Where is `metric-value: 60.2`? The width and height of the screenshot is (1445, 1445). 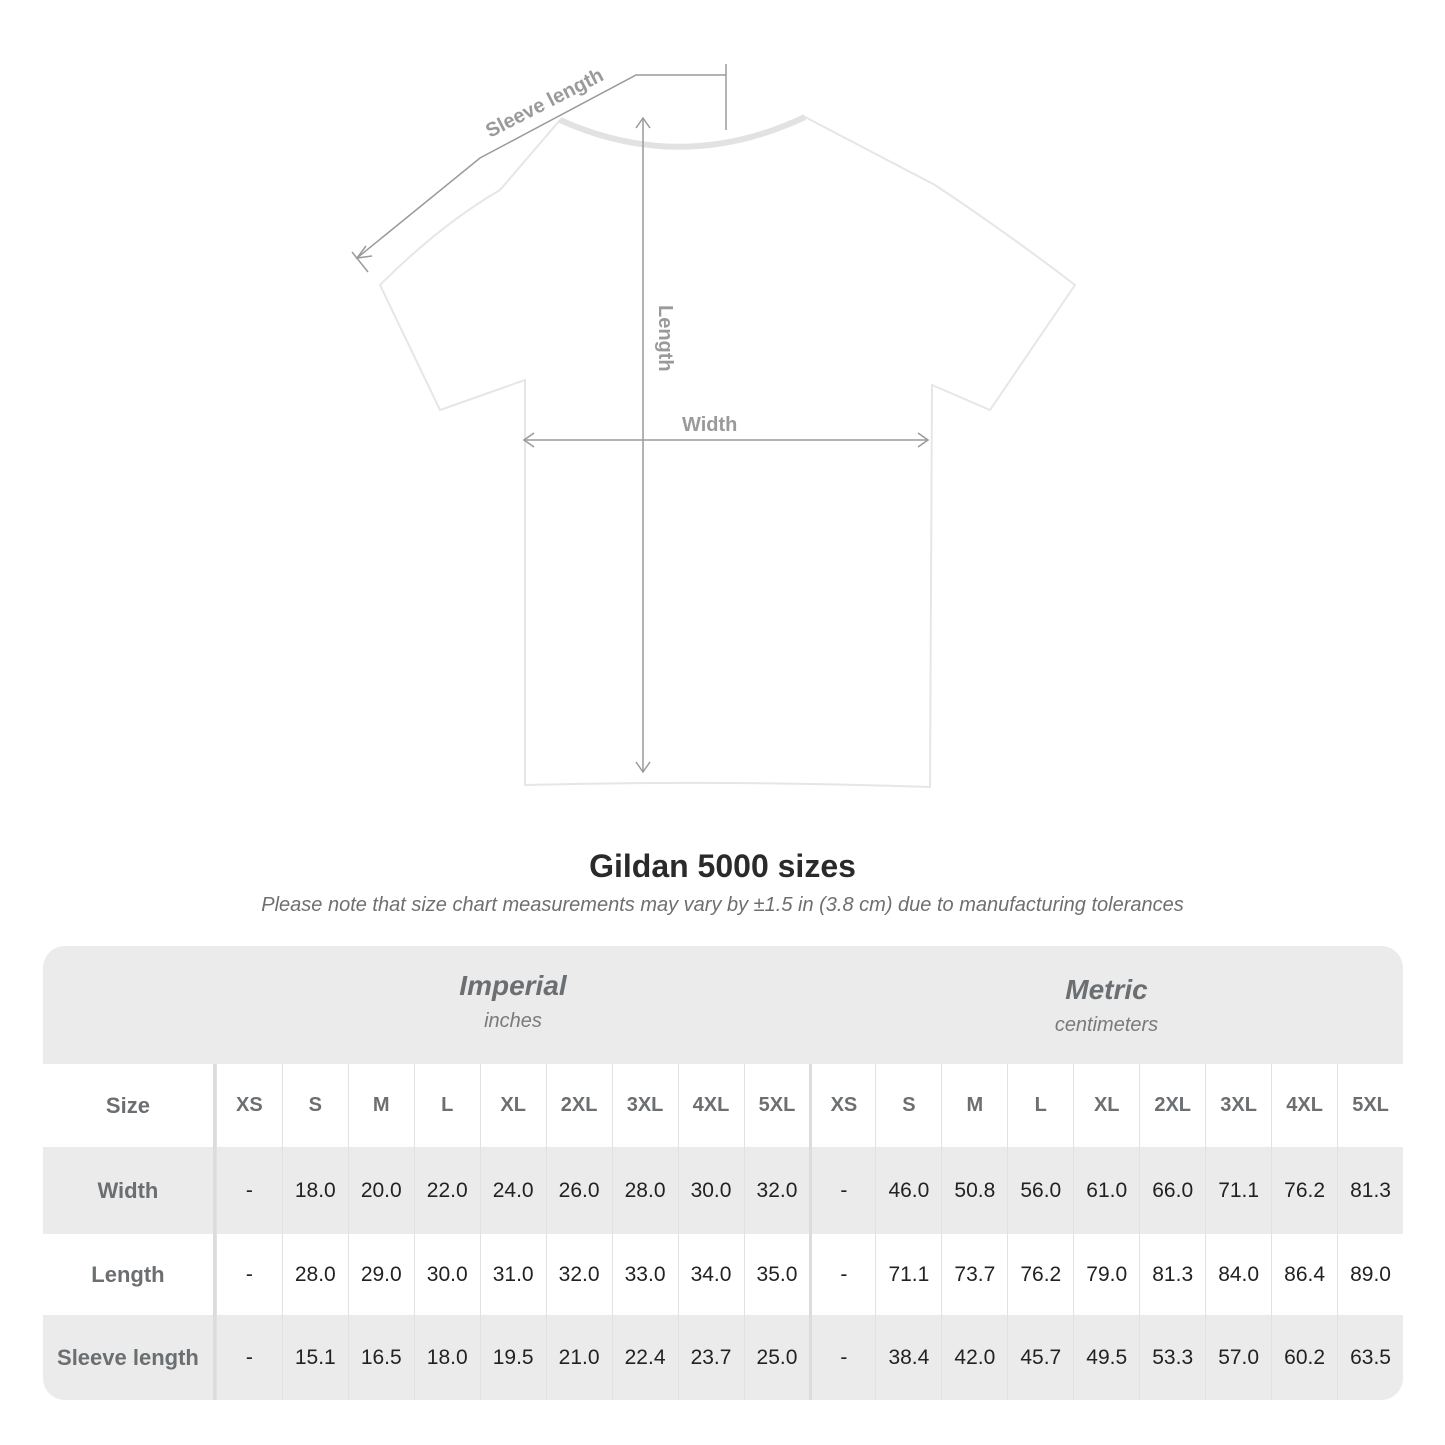 metric-value: 60.2 is located at coordinates (1304, 1357).